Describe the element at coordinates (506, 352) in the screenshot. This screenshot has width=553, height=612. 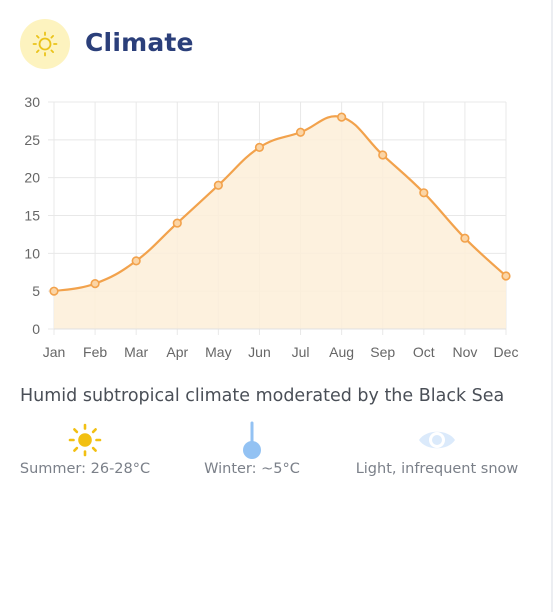
I see `x-tick-label: Dec` at that location.